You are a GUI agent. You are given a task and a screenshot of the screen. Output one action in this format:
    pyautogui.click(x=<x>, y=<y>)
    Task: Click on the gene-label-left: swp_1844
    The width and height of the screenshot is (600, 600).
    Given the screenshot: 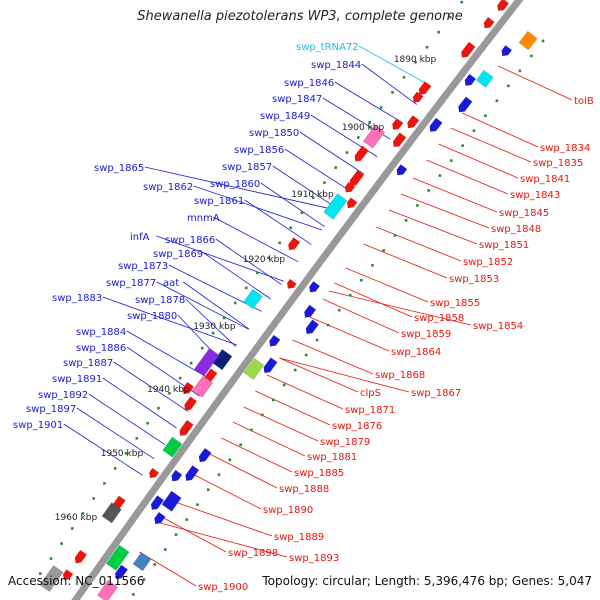 What is the action you would take?
    pyautogui.click(x=336, y=65)
    